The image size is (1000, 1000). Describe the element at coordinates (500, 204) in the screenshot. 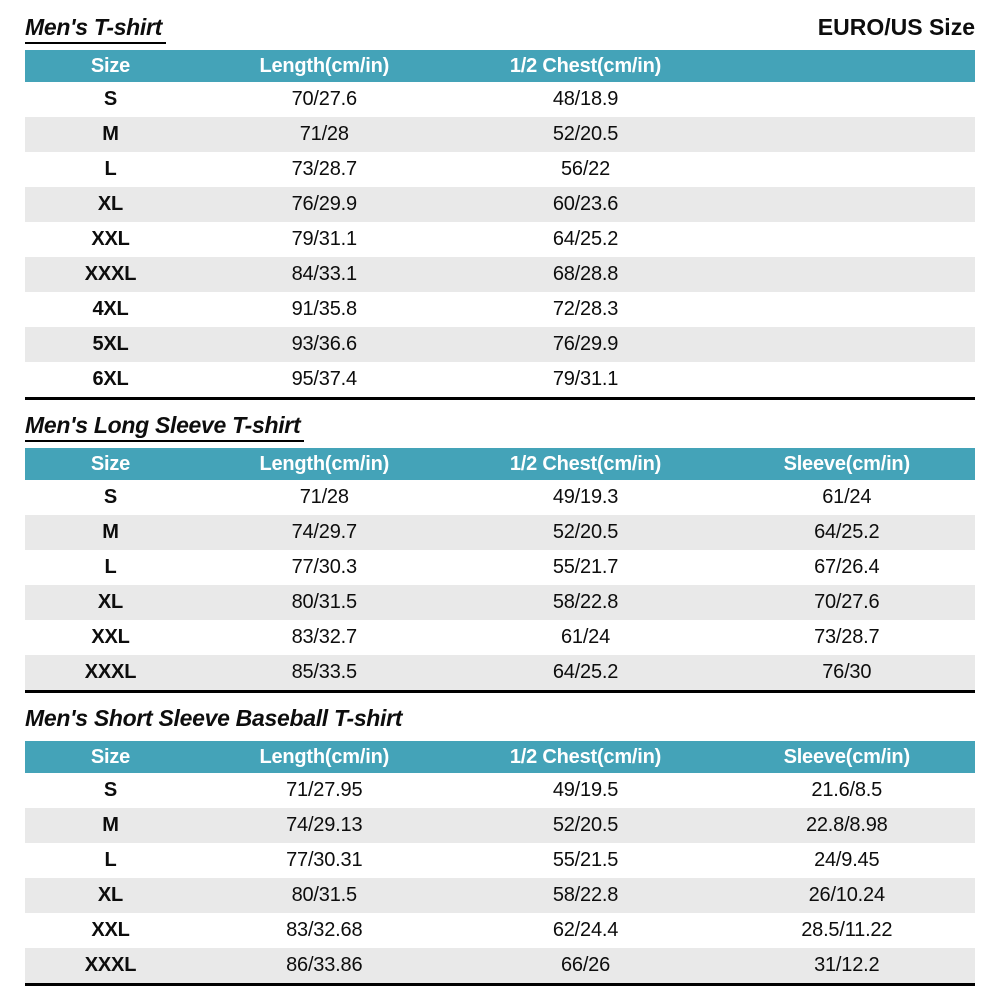

I see `table-row: XL 76/29.9 60/23.6` at that location.